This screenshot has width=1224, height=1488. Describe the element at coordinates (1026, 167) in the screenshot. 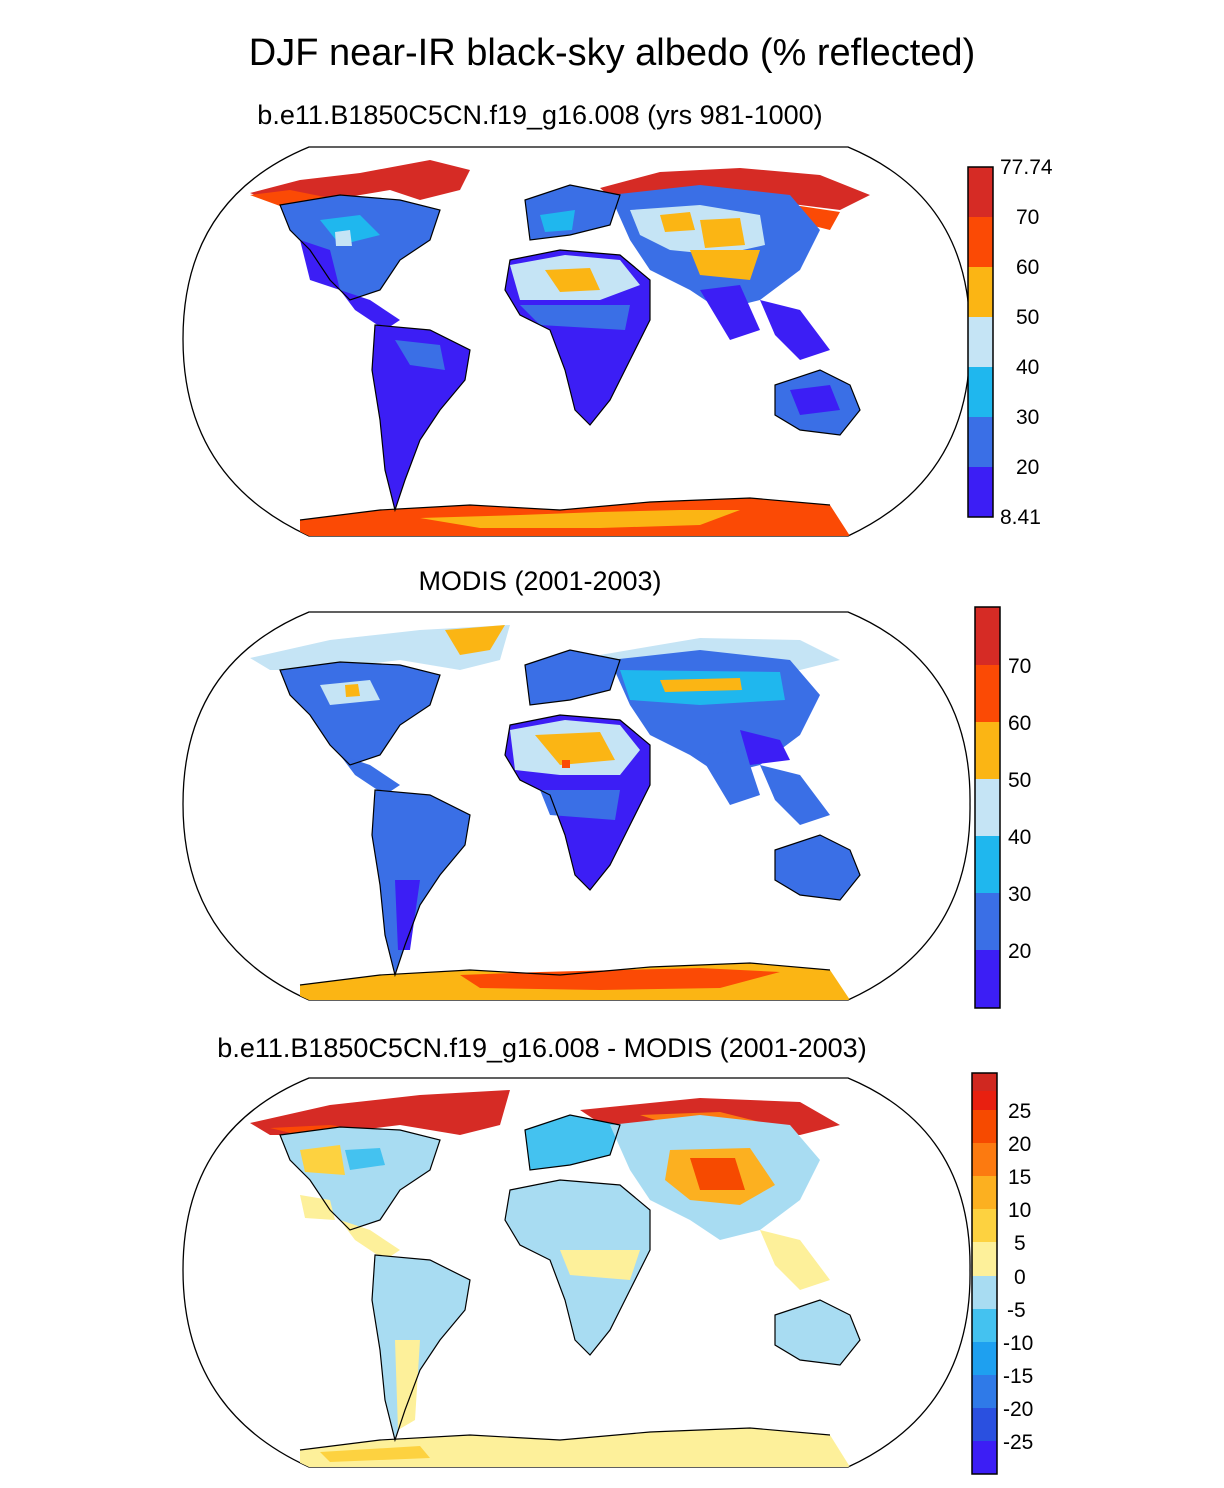

I see `colorbar-1-label: 77.74` at that location.